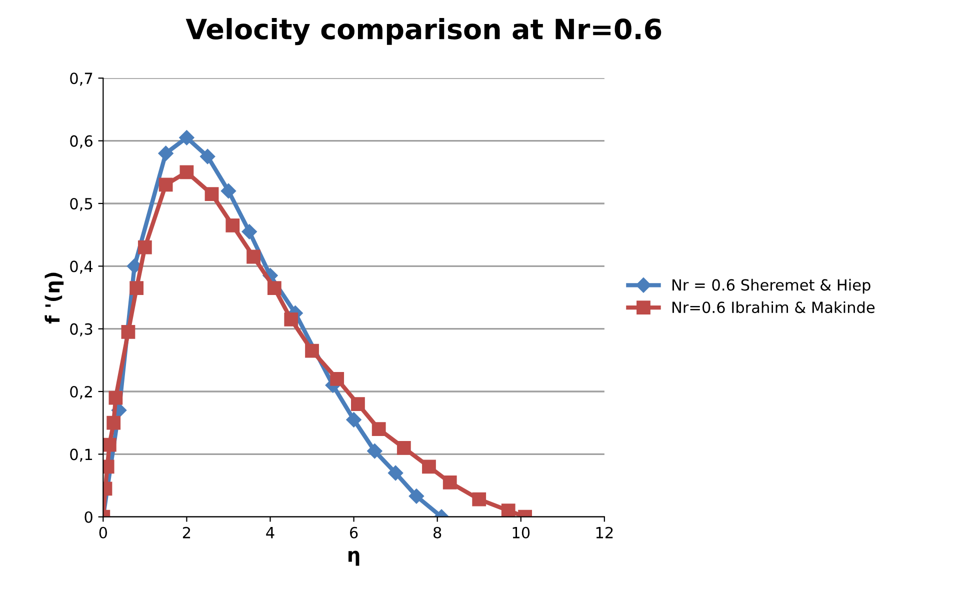  What do you see at coordinates (81, 141) in the screenshot?
I see `y-tick-label: 0,6` at bounding box center [81, 141].